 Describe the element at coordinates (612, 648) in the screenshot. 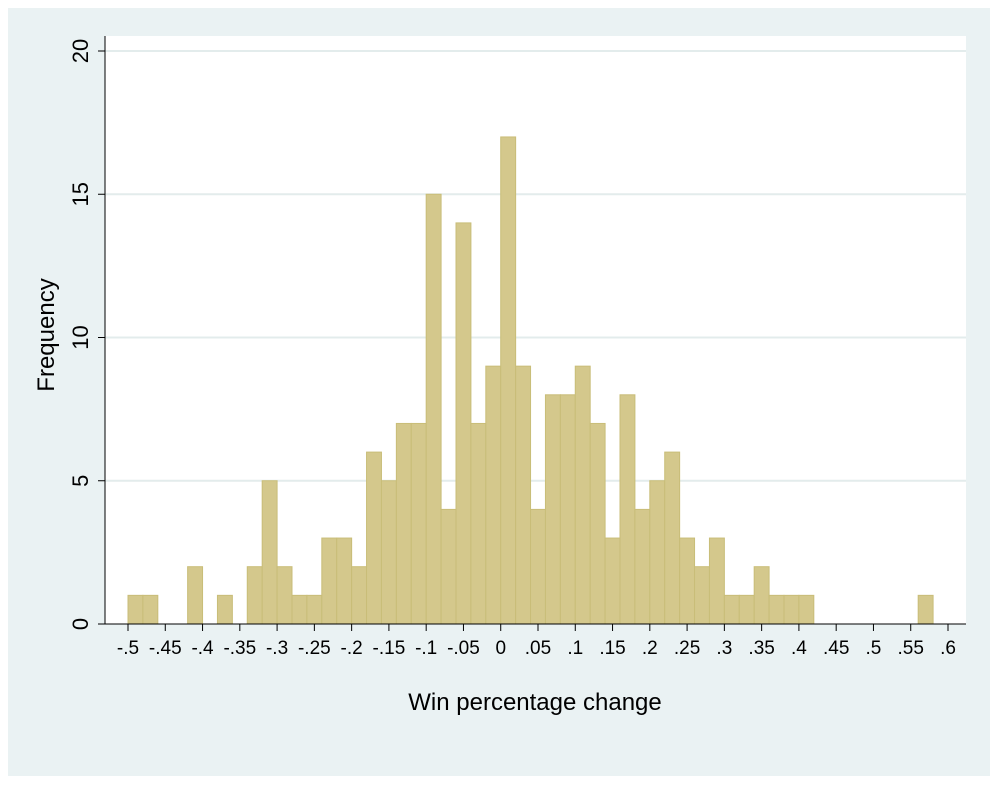

I see `x-tick-label: .15` at that location.